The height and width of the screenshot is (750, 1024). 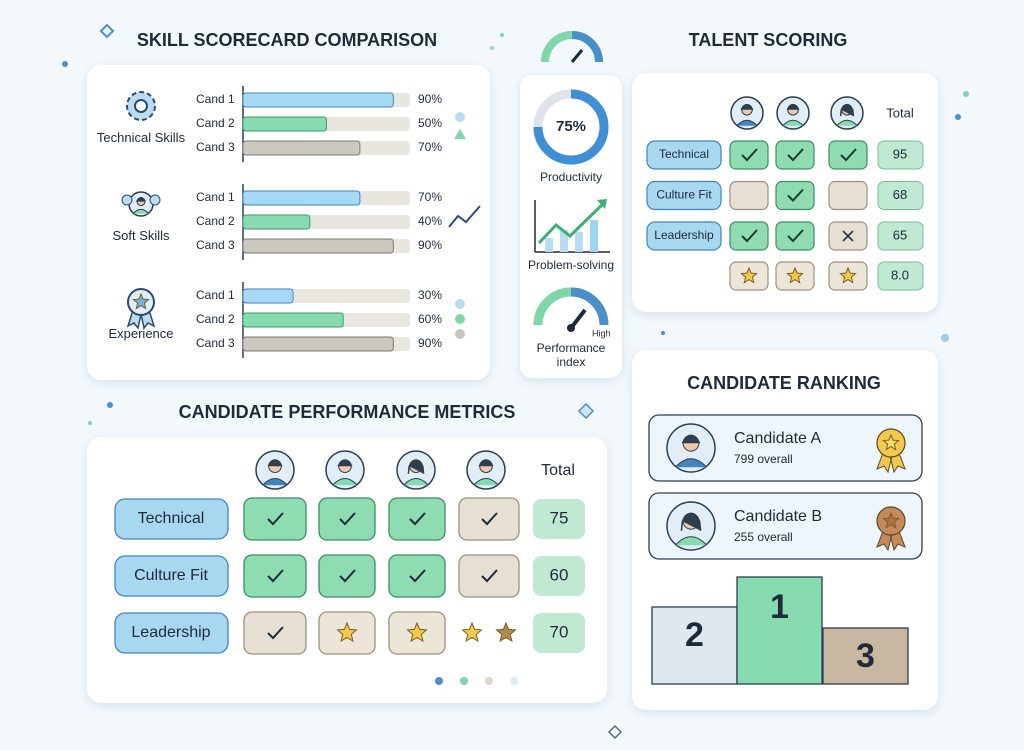 What do you see at coordinates (127, 200) in the screenshot?
I see `people-left` at bounding box center [127, 200].